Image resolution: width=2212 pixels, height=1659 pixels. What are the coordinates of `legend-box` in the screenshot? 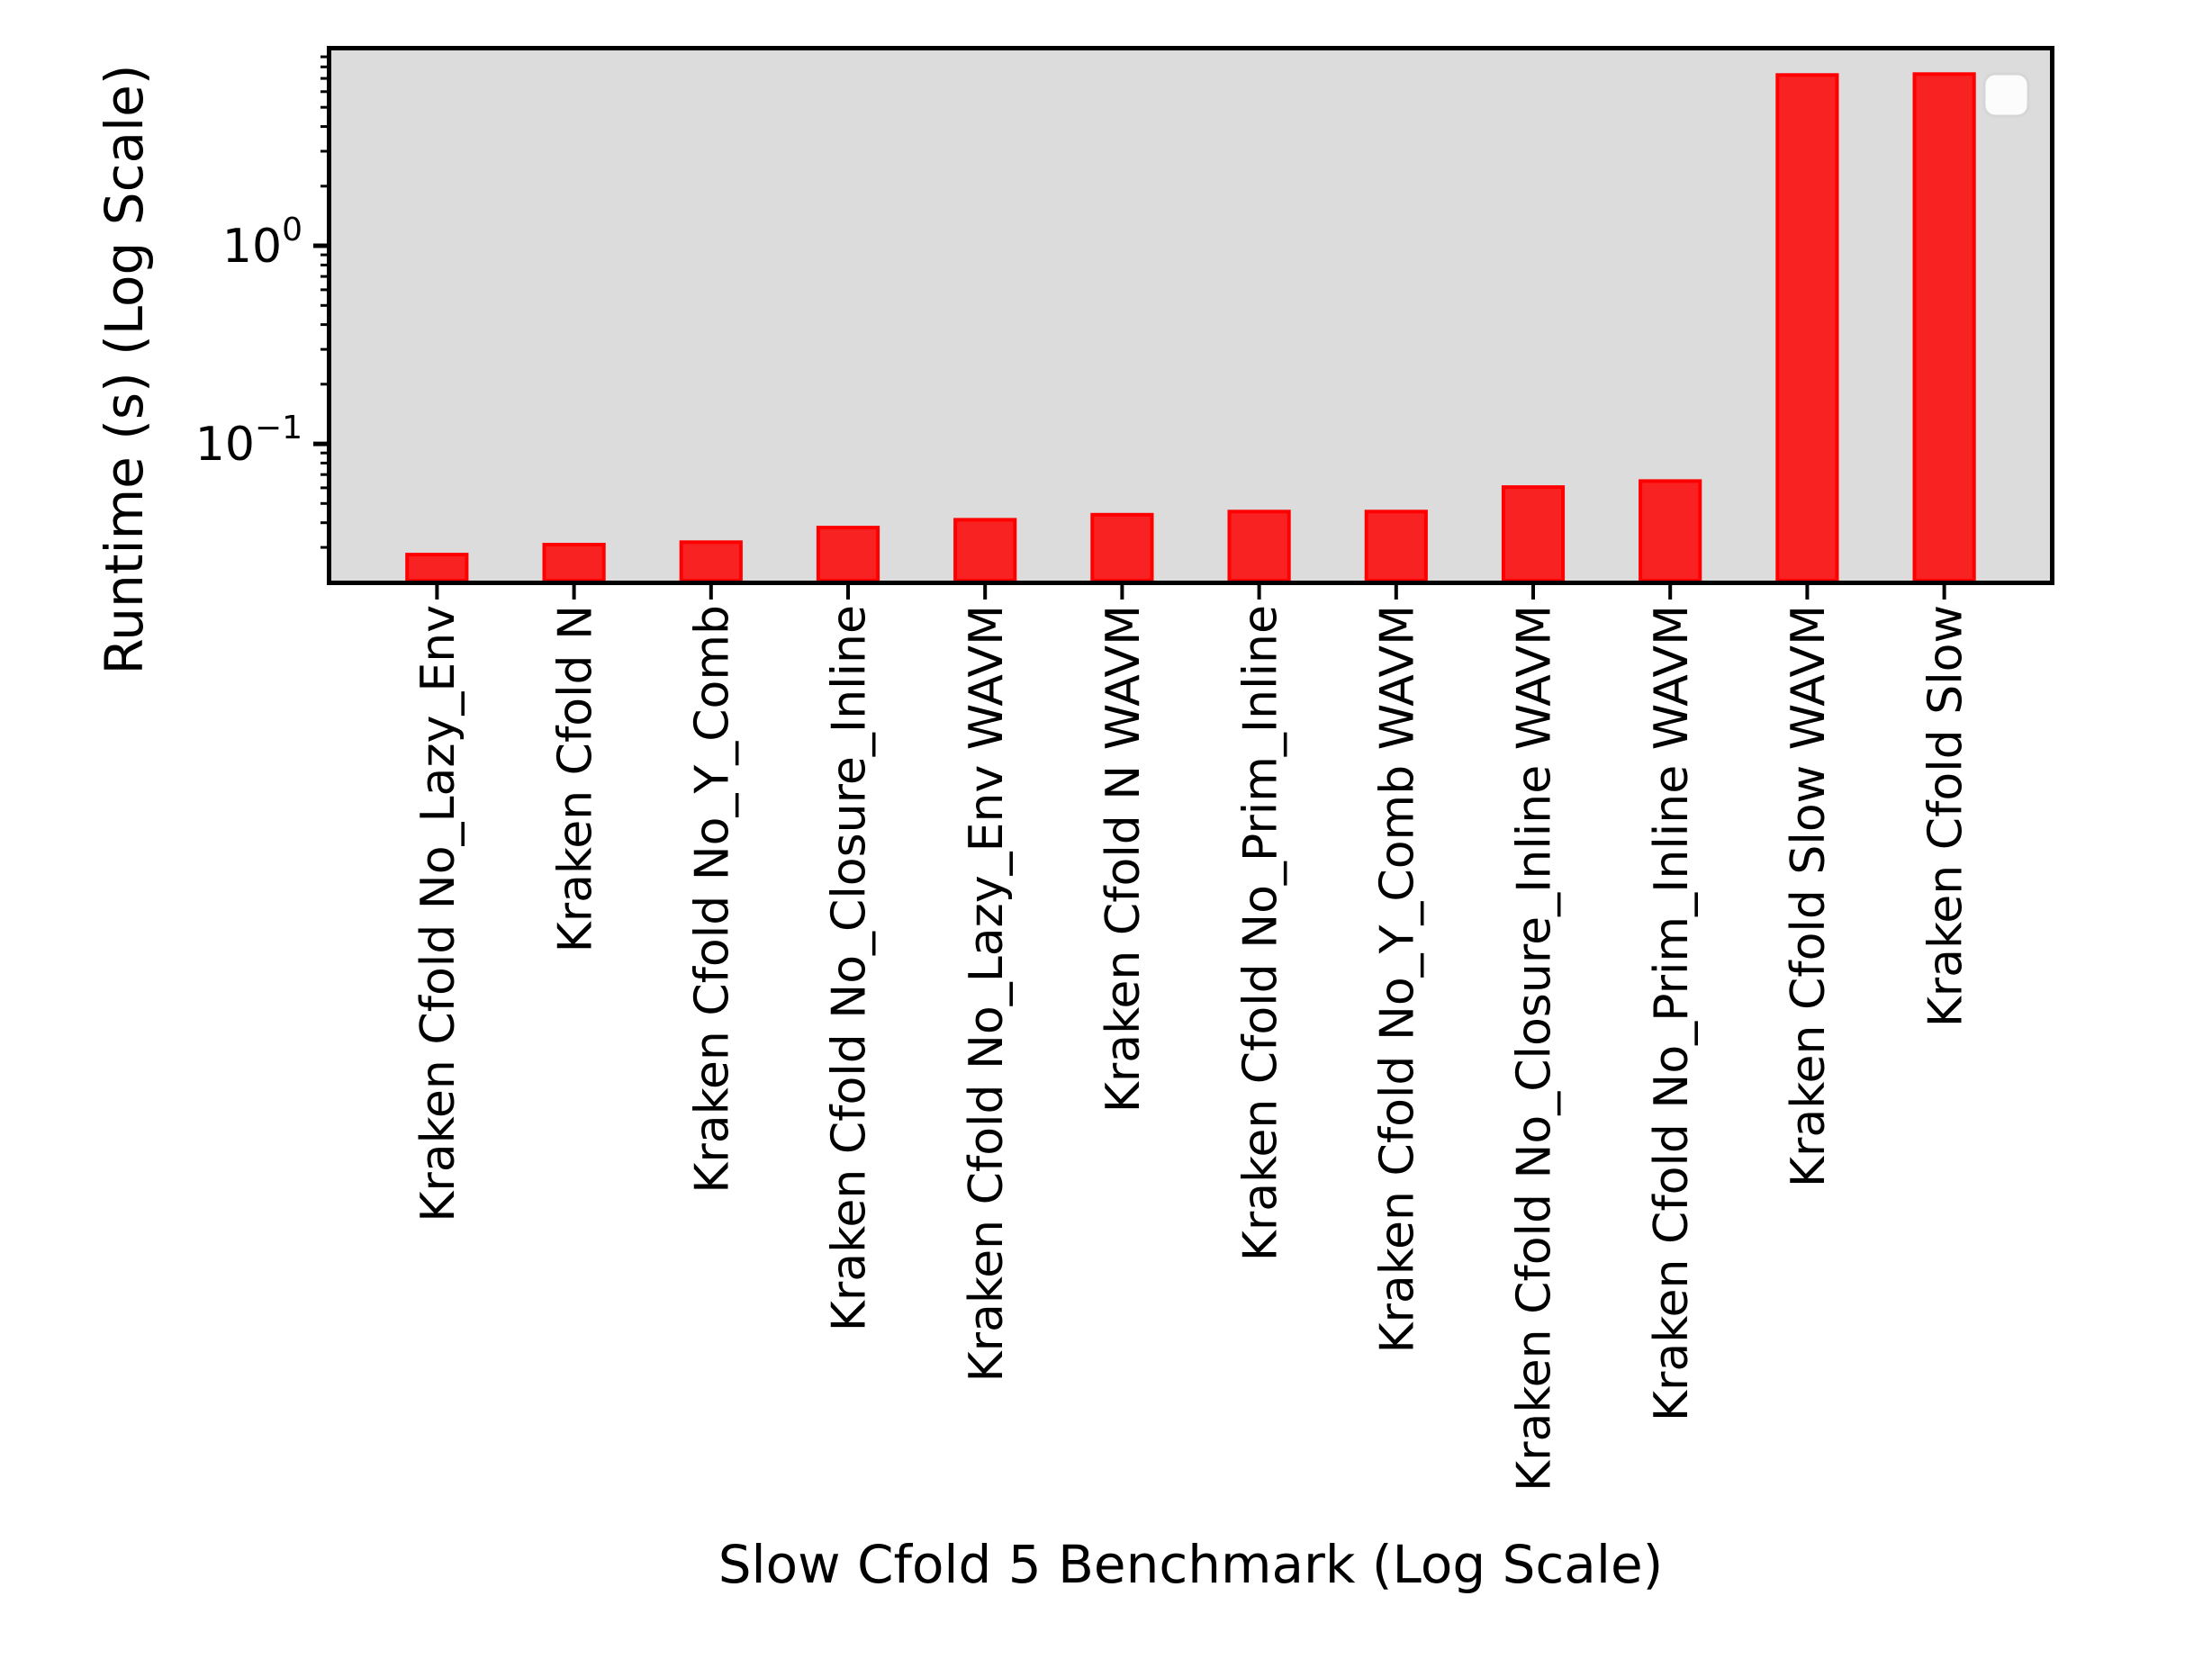 It's located at (2006, 95).